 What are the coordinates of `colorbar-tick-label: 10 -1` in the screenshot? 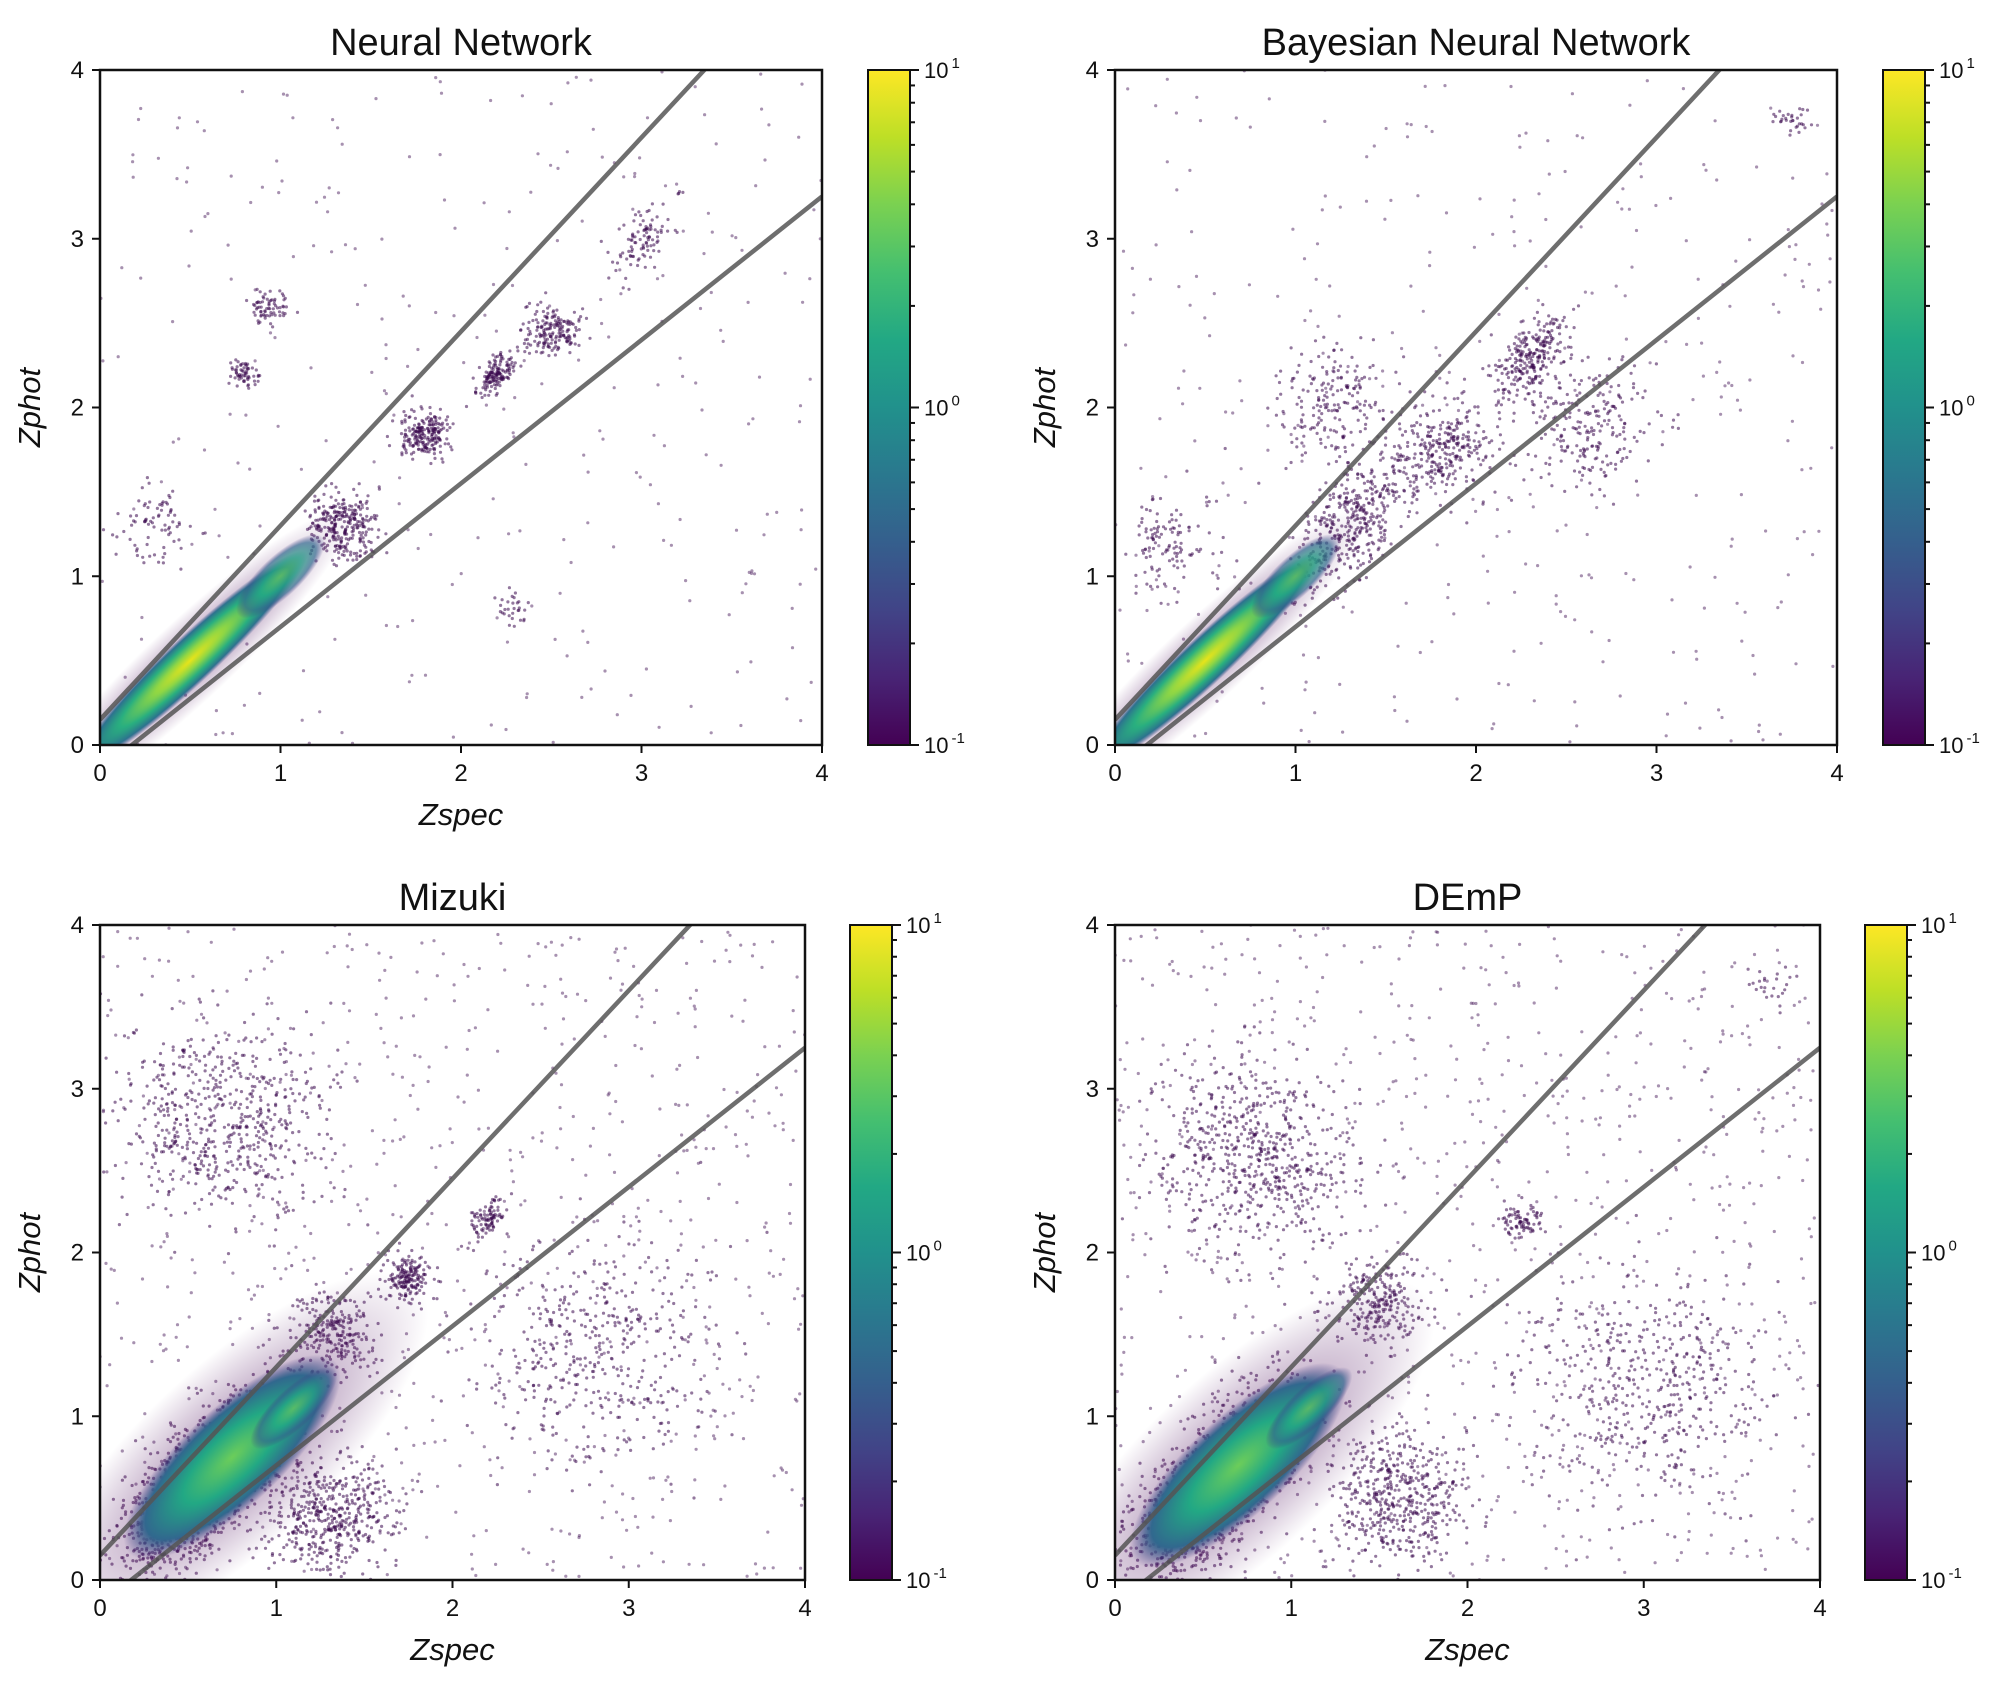 It's located at (944, 744).